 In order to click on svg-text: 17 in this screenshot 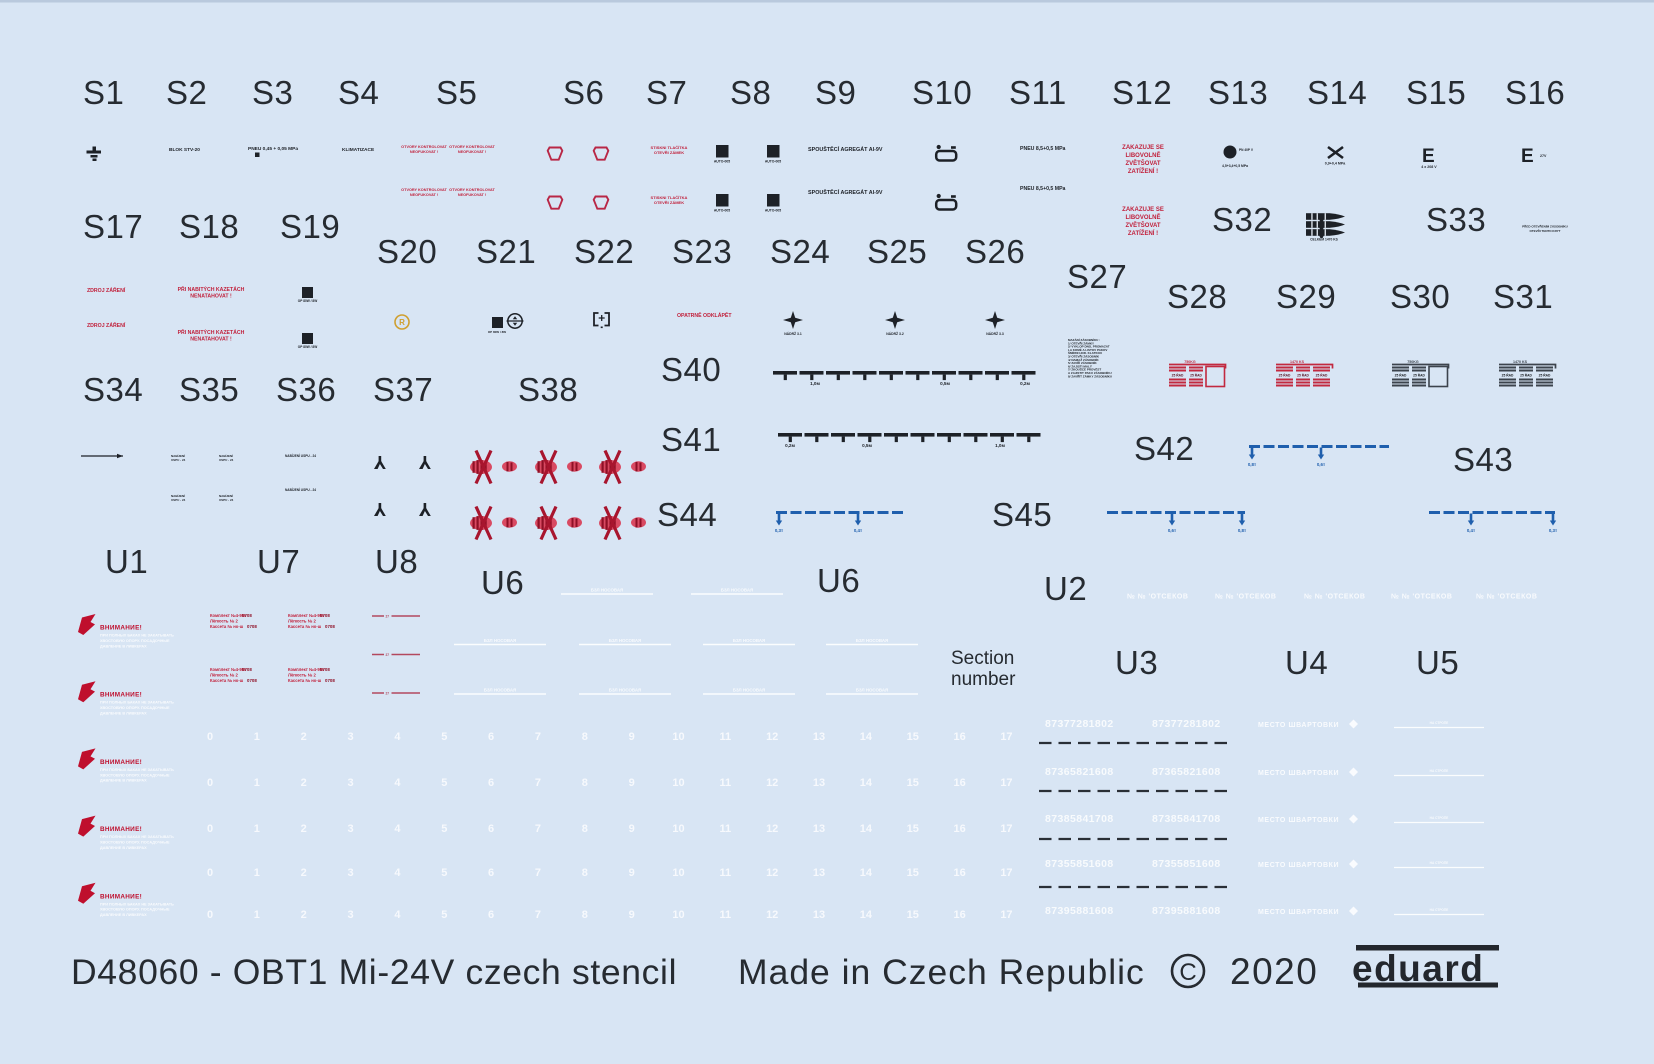, I will do `click(1006, 915)`.